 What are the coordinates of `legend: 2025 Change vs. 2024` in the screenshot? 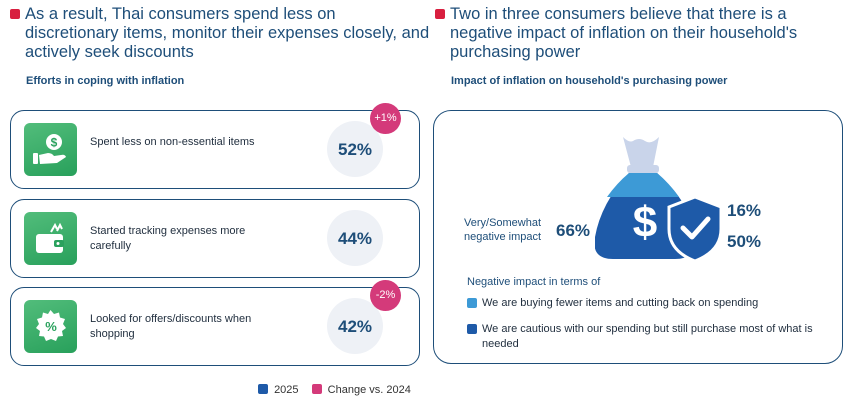 It's located at (339, 390).